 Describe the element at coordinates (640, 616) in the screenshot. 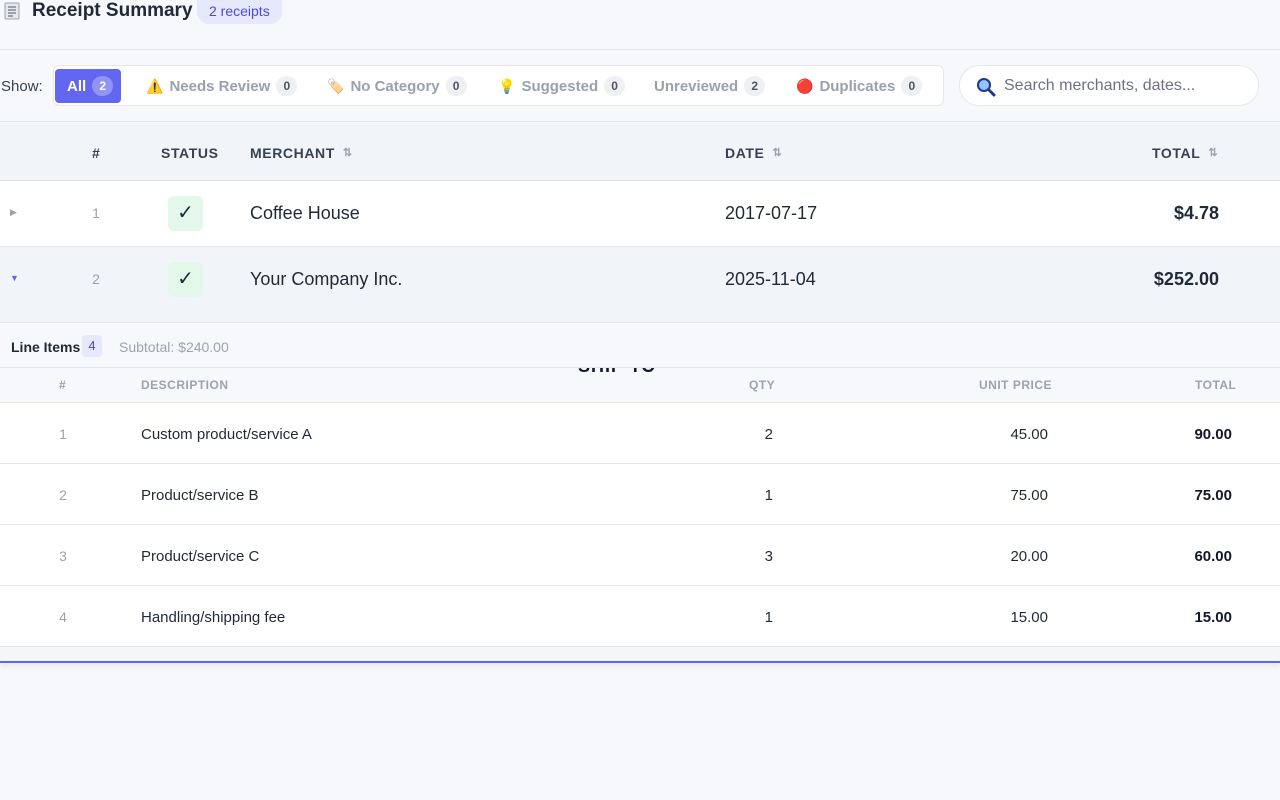

I see `line-item-row: 4 Handling/shipping fee 1 15.00 15.00` at that location.